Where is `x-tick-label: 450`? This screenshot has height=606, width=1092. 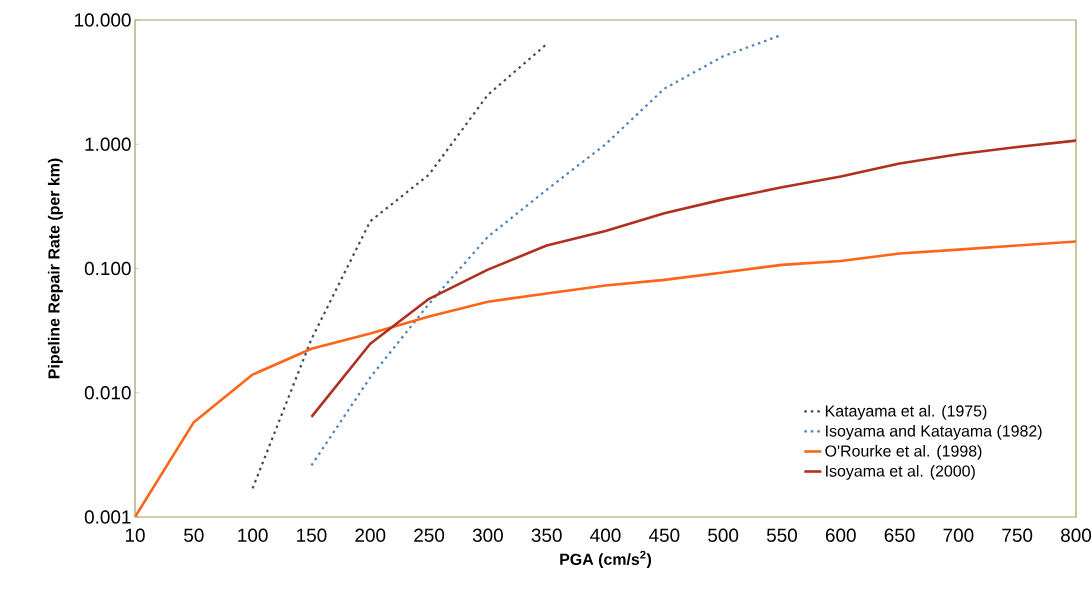 x-tick-label: 450 is located at coordinates (664, 535).